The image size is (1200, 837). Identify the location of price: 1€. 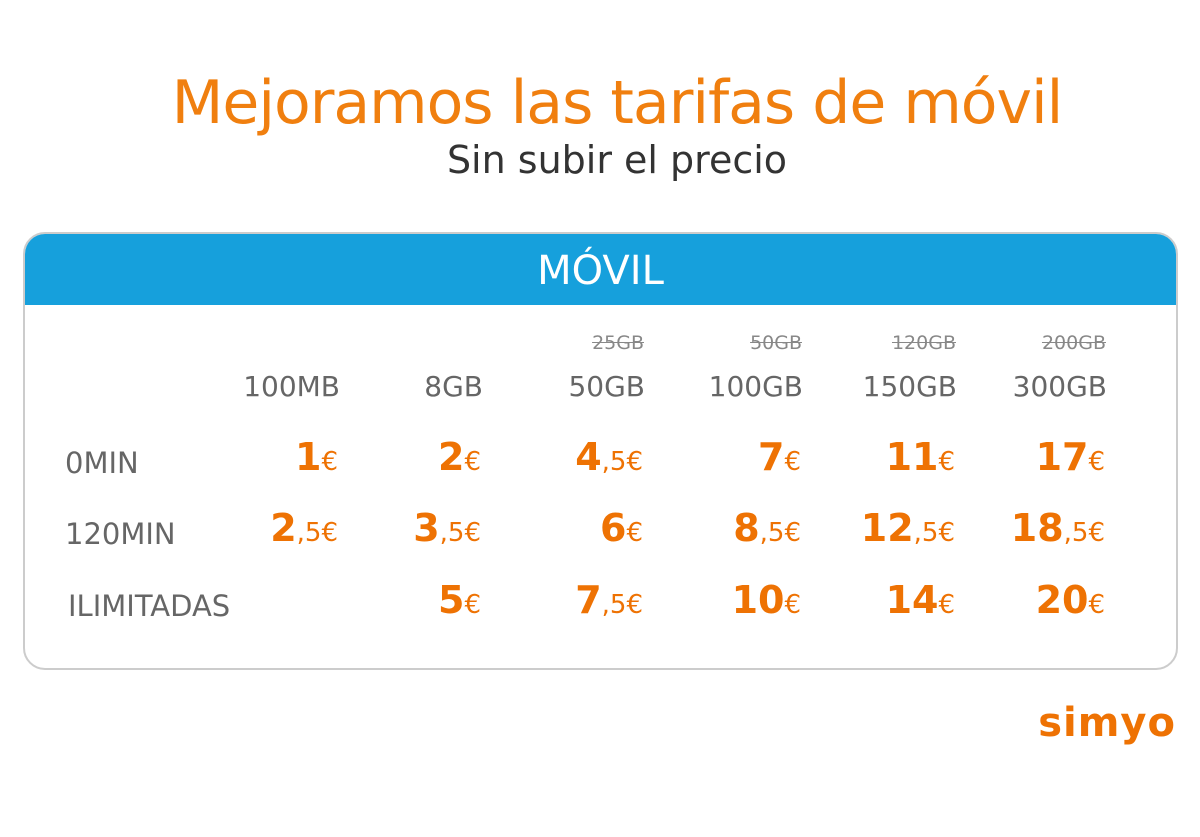
(316, 457).